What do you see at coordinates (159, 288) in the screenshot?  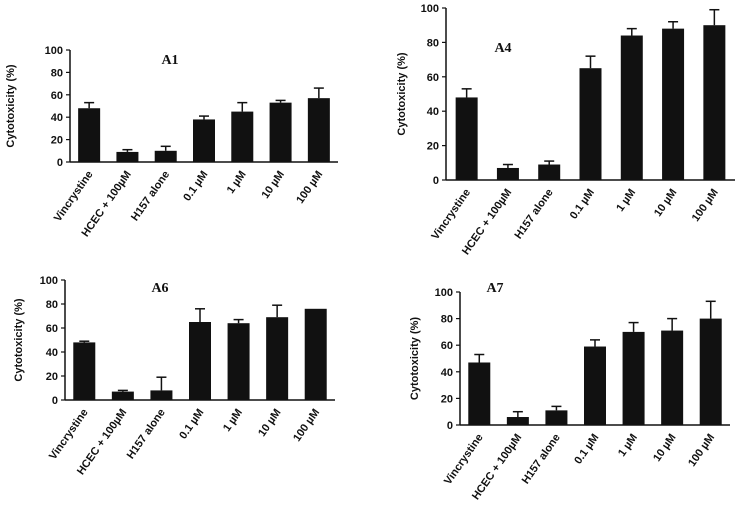 I see `panel-title: A6` at bounding box center [159, 288].